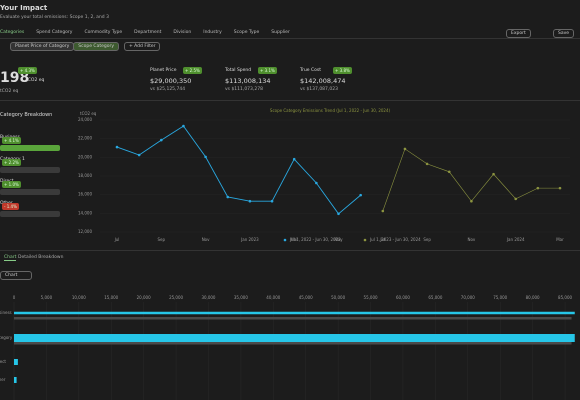 The image size is (580, 400). What do you see at coordinates (11, 184) in the screenshot?
I see `item-change: + 1.0%` at bounding box center [11, 184].